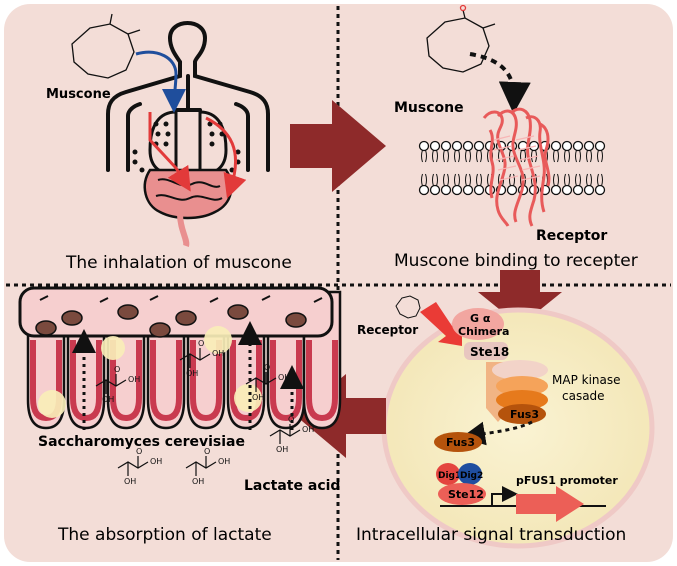 This screenshot has height=566, width=677. Describe the element at coordinates (491, 535) in the screenshot. I see `caption-bottom-right: Intracellular signal transduction` at that location.